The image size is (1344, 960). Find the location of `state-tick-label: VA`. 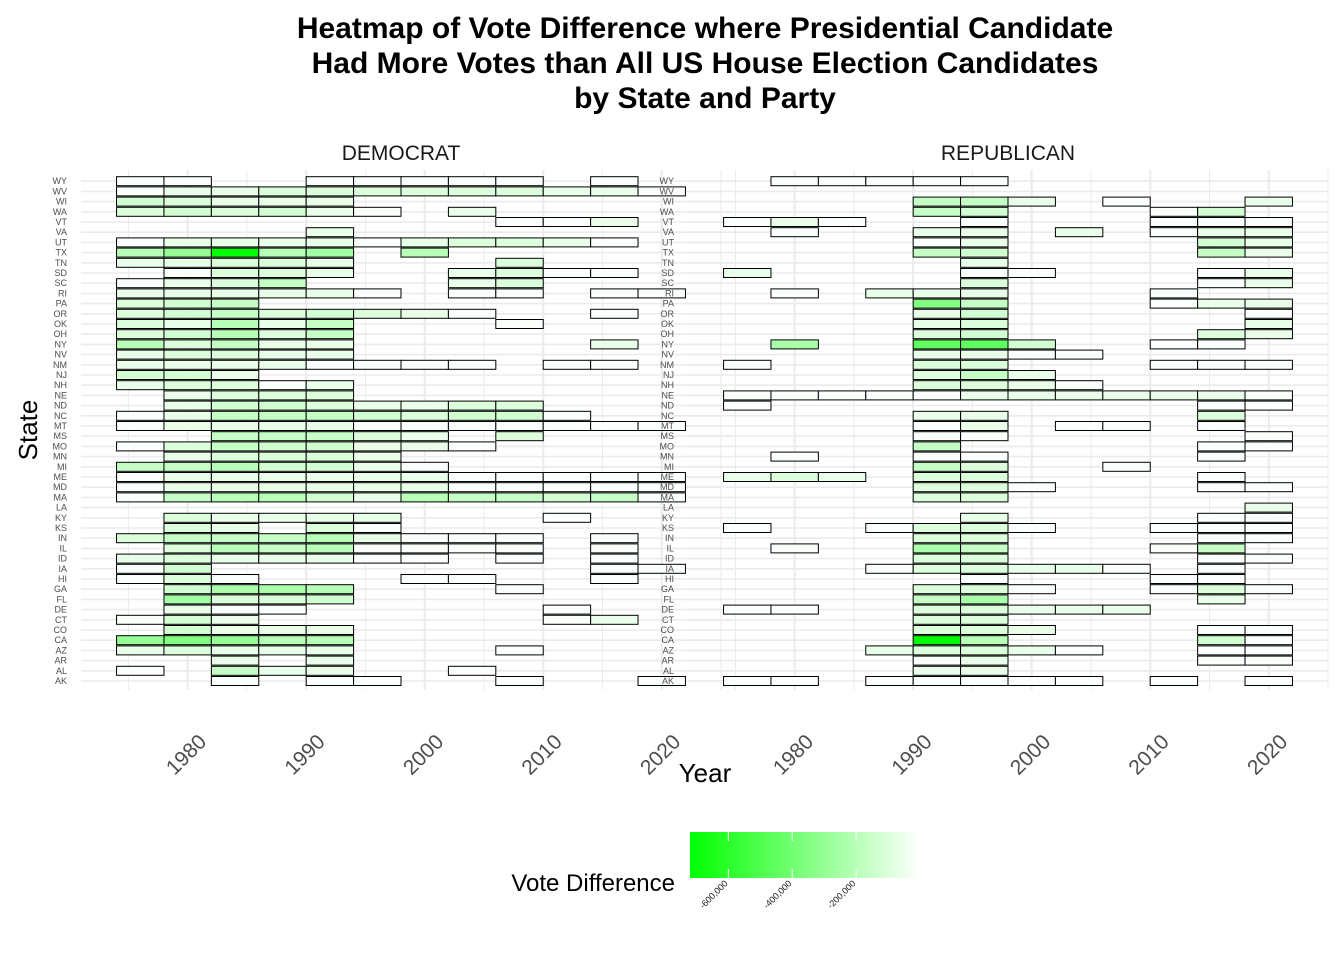

state-tick-label: VA is located at coordinates (668, 232).